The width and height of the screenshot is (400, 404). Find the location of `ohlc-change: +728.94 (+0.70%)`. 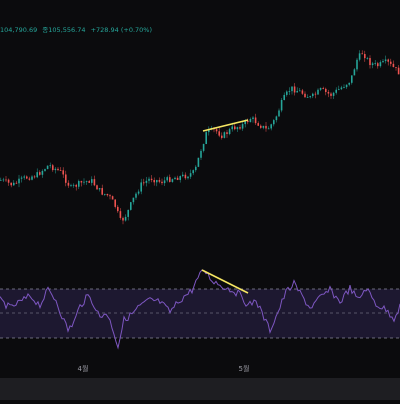

ohlc-change: +728.94 (+0.70%) is located at coordinates (121, 30).